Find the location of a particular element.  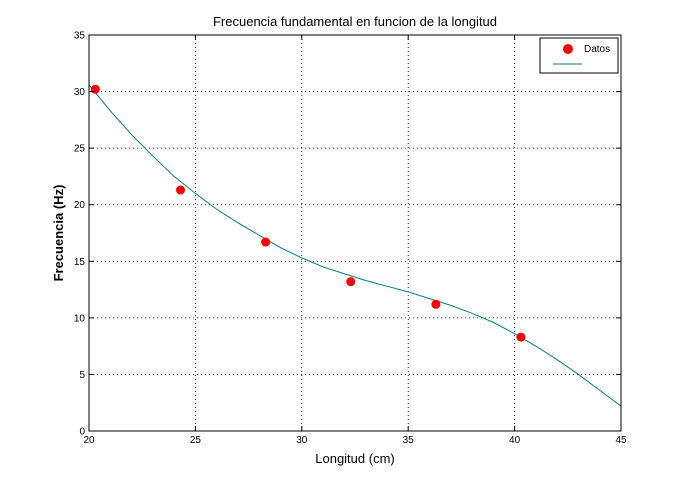

x-tick-label: 25 is located at coordinates (196, 440).